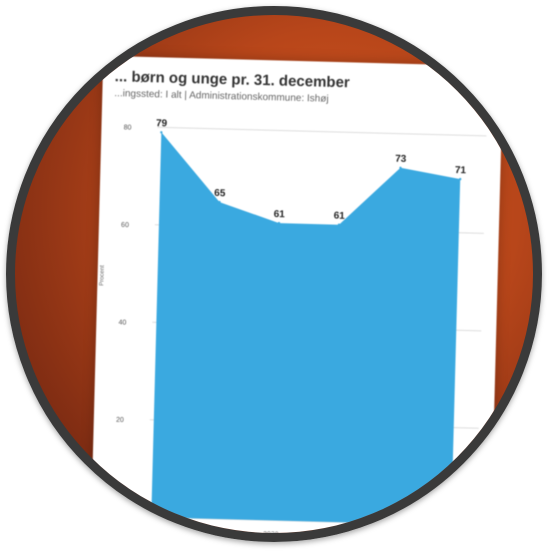 This screenshot has width=556, height=553. I want to click on data-label: 73, so click(401, 159).